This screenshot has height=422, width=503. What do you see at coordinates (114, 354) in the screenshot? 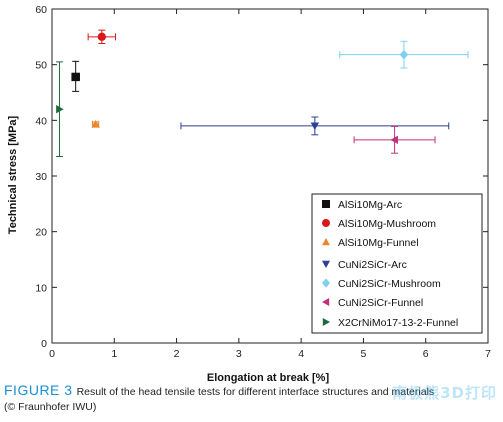
I see `x-tick-label: 1` at bounding box center [114, 354].